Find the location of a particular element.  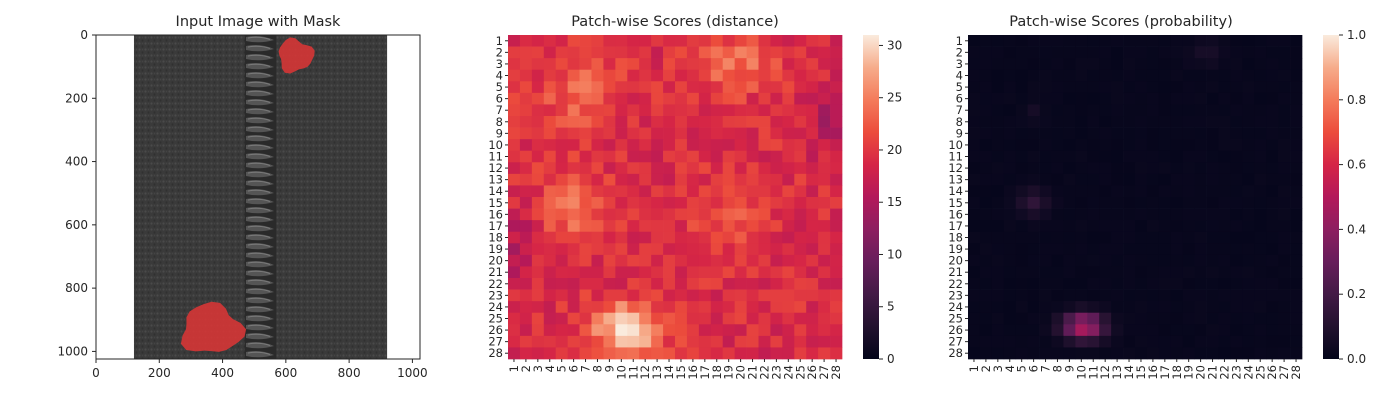

y-tick-label: 19 is located at coordinates (495, 249).